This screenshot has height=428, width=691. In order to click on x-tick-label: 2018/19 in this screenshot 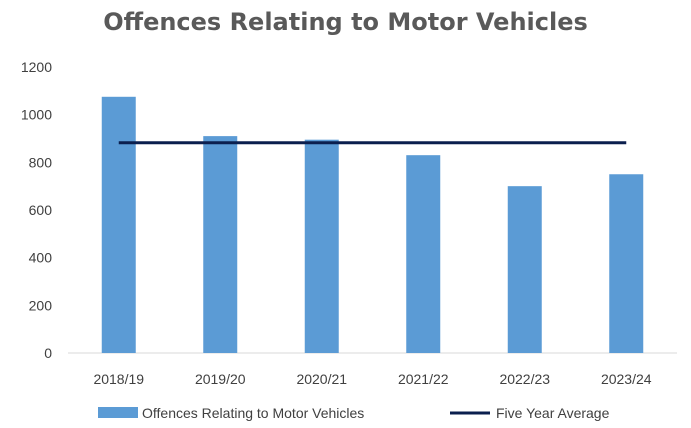, I will do `click(118, 379)`.